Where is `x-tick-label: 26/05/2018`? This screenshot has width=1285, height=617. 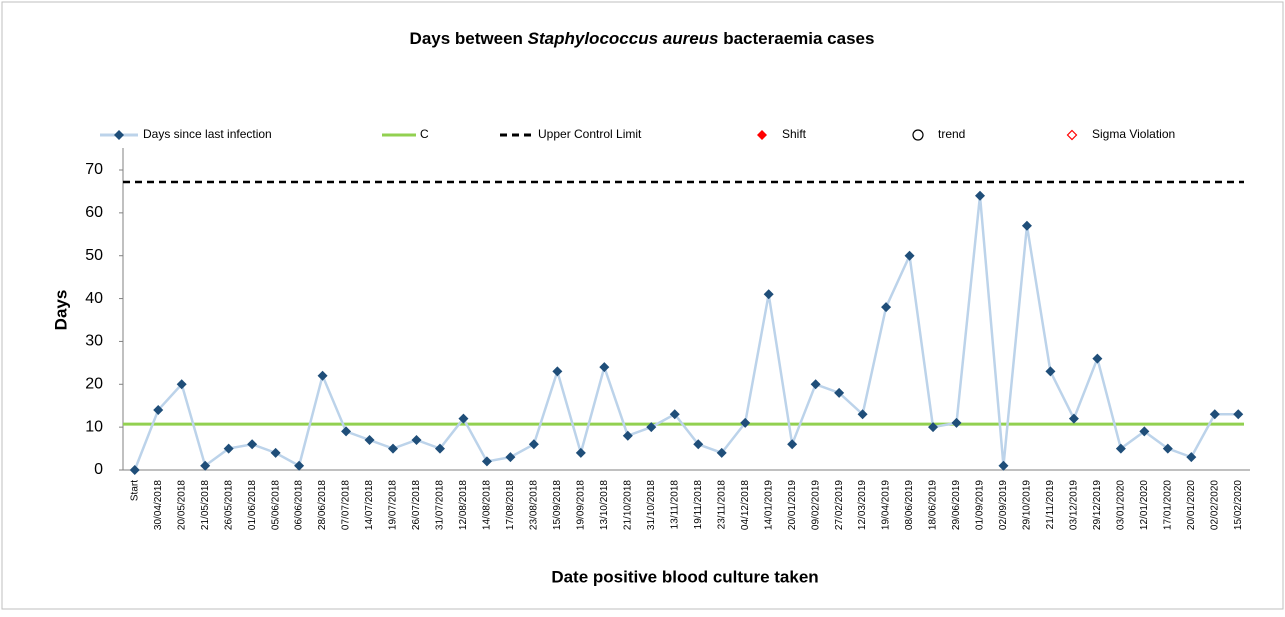
x-tick-label: 26/05/2018 is located at coordinates (228, 505).